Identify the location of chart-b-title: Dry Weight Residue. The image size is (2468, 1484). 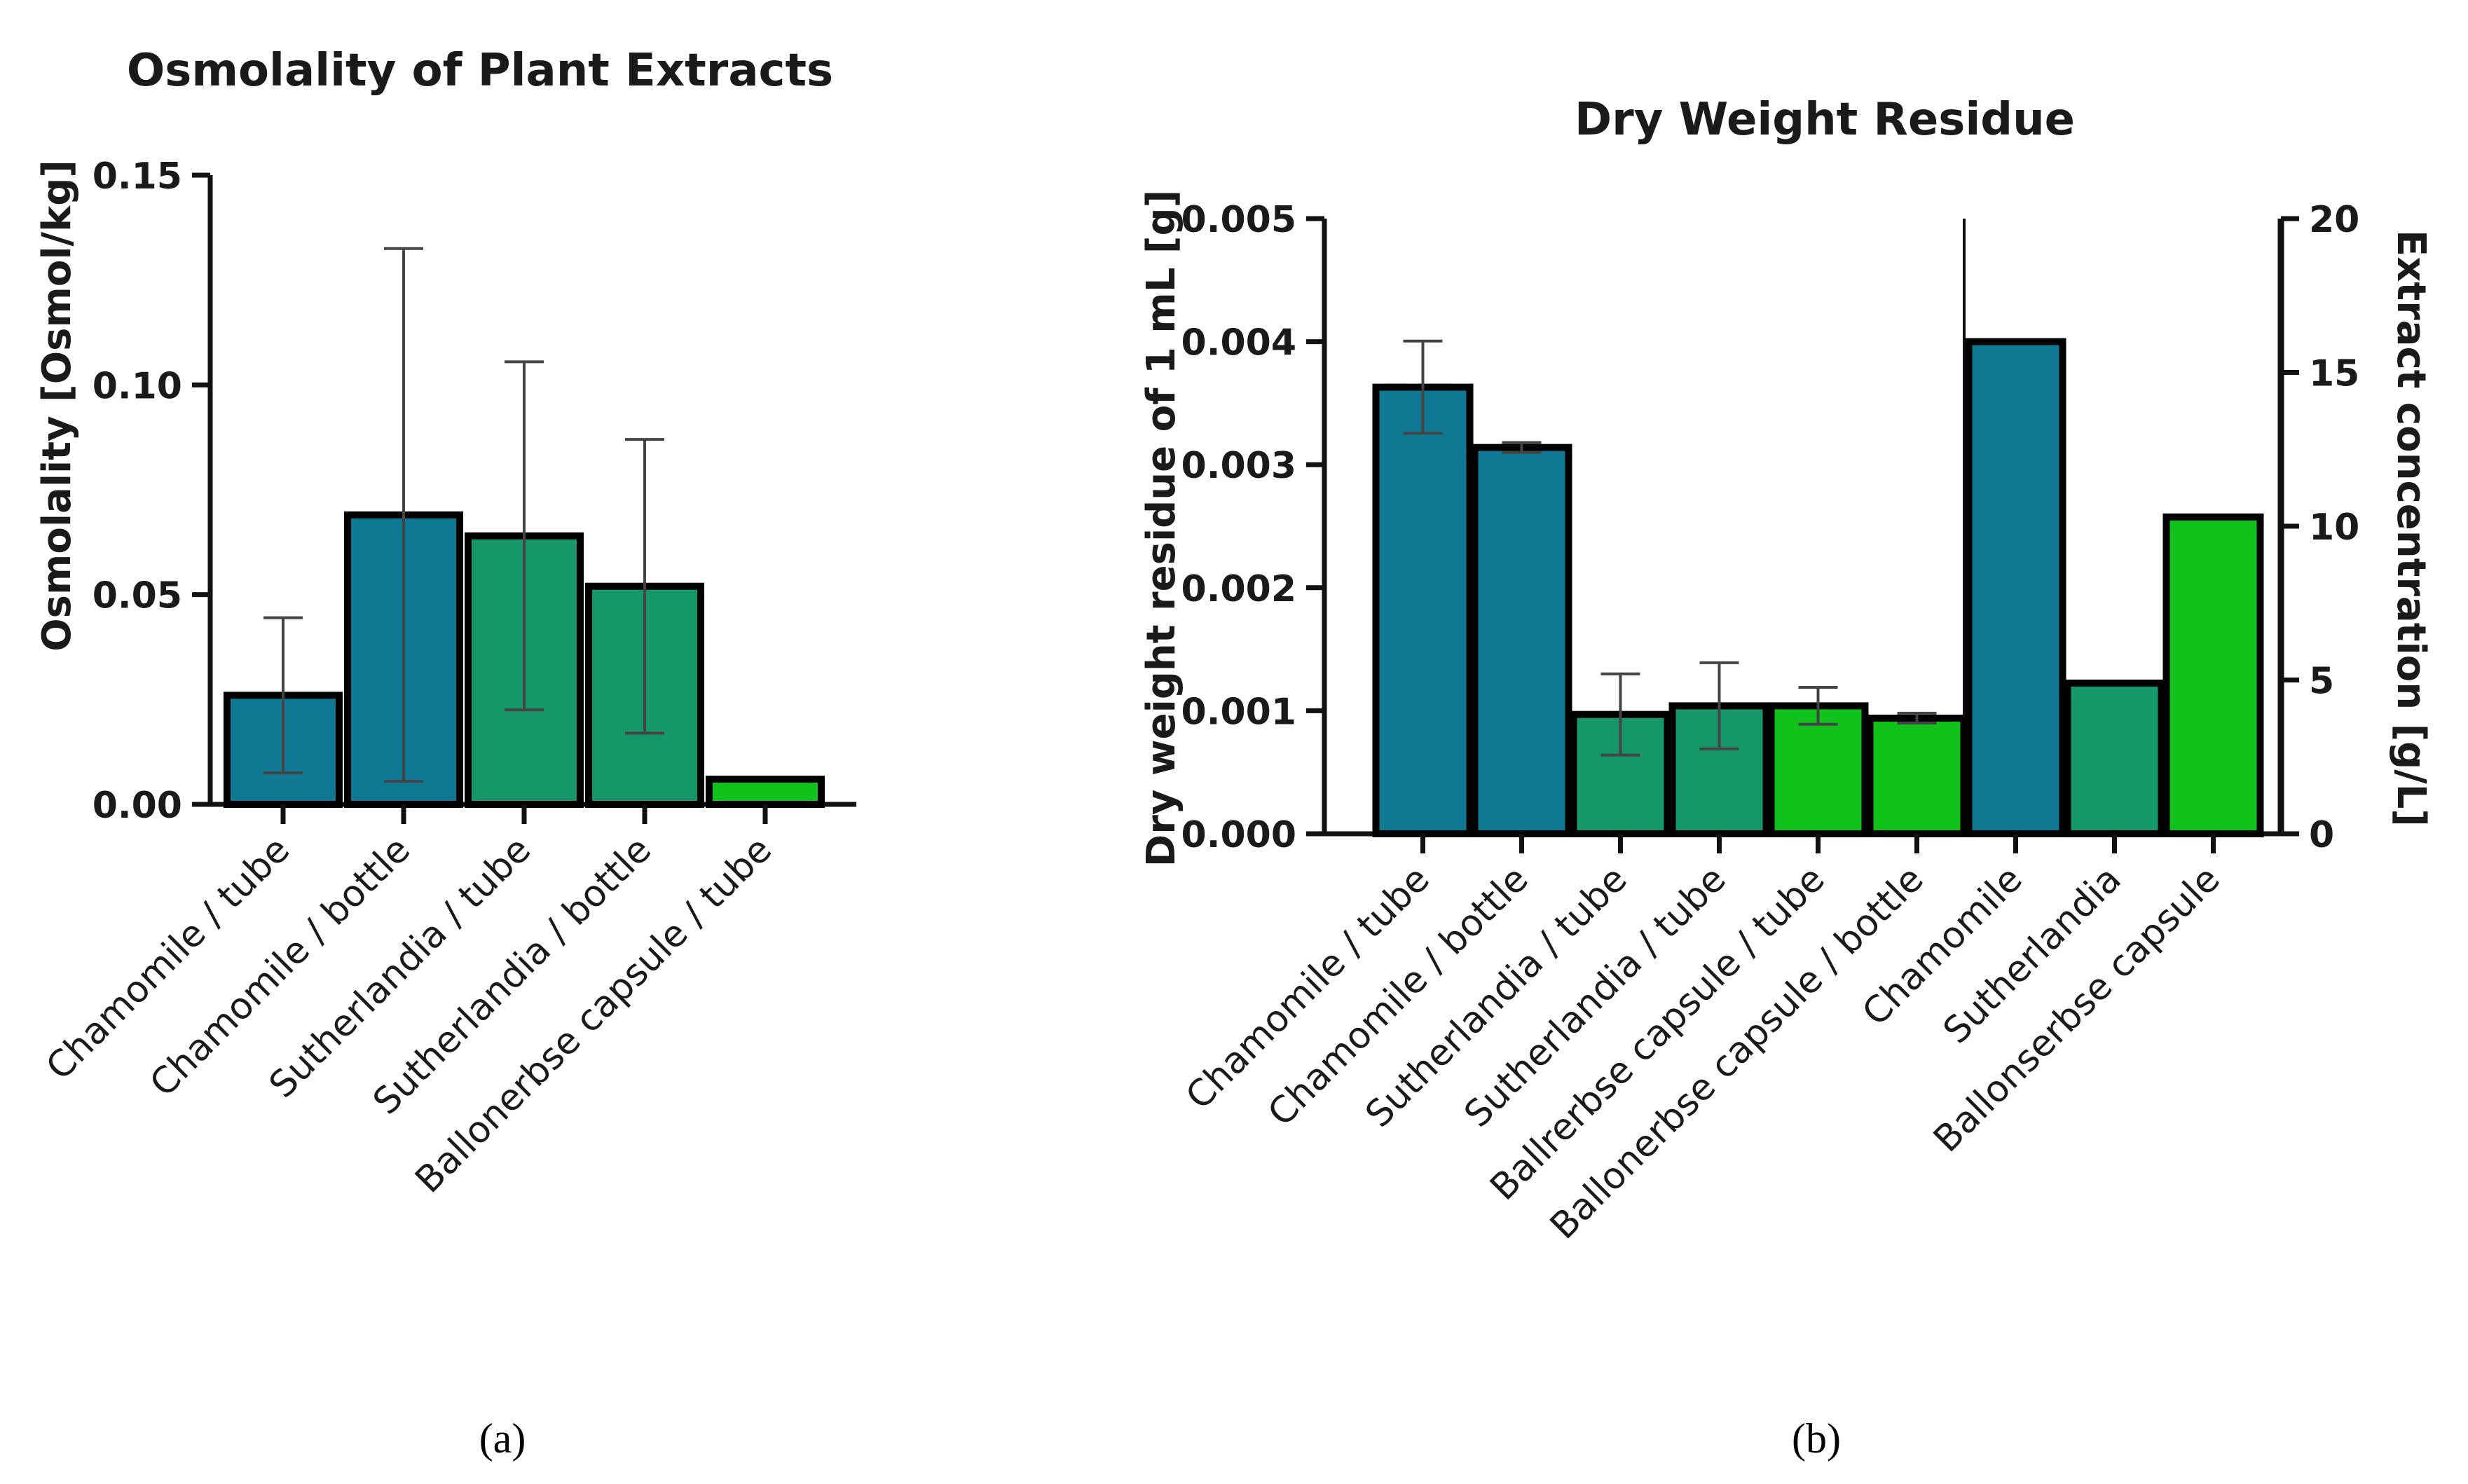
(1825, 120).